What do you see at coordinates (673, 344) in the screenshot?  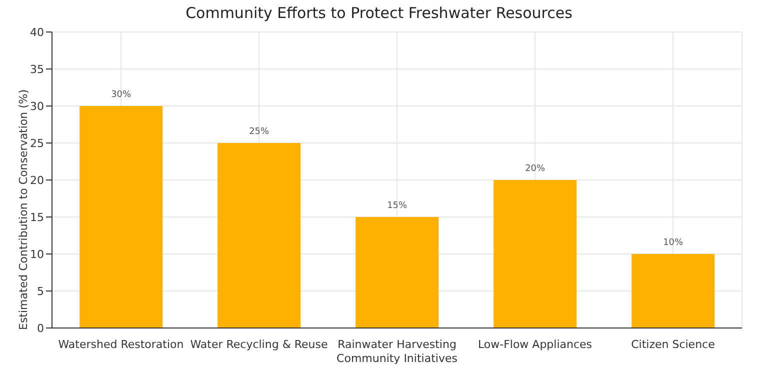 I see `x-tick-label: Citizen Science` at bounding box center [673, 344].